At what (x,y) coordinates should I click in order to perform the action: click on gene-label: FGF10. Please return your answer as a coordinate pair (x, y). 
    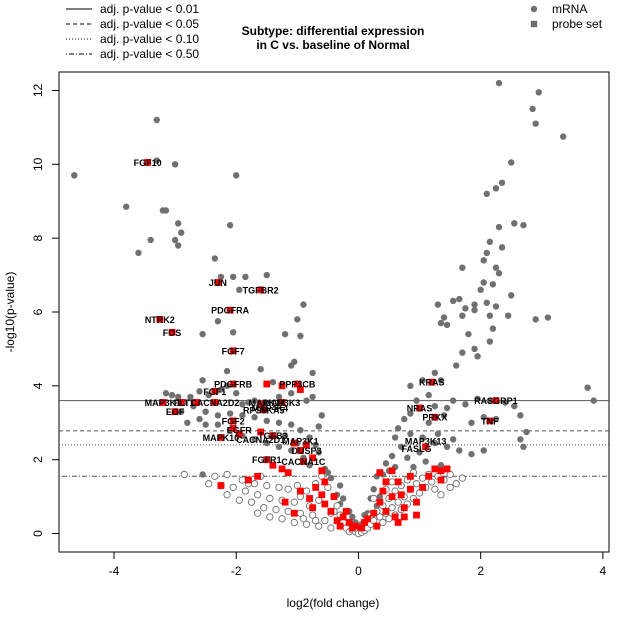
    Looking at the image, I should click on (148, 163).